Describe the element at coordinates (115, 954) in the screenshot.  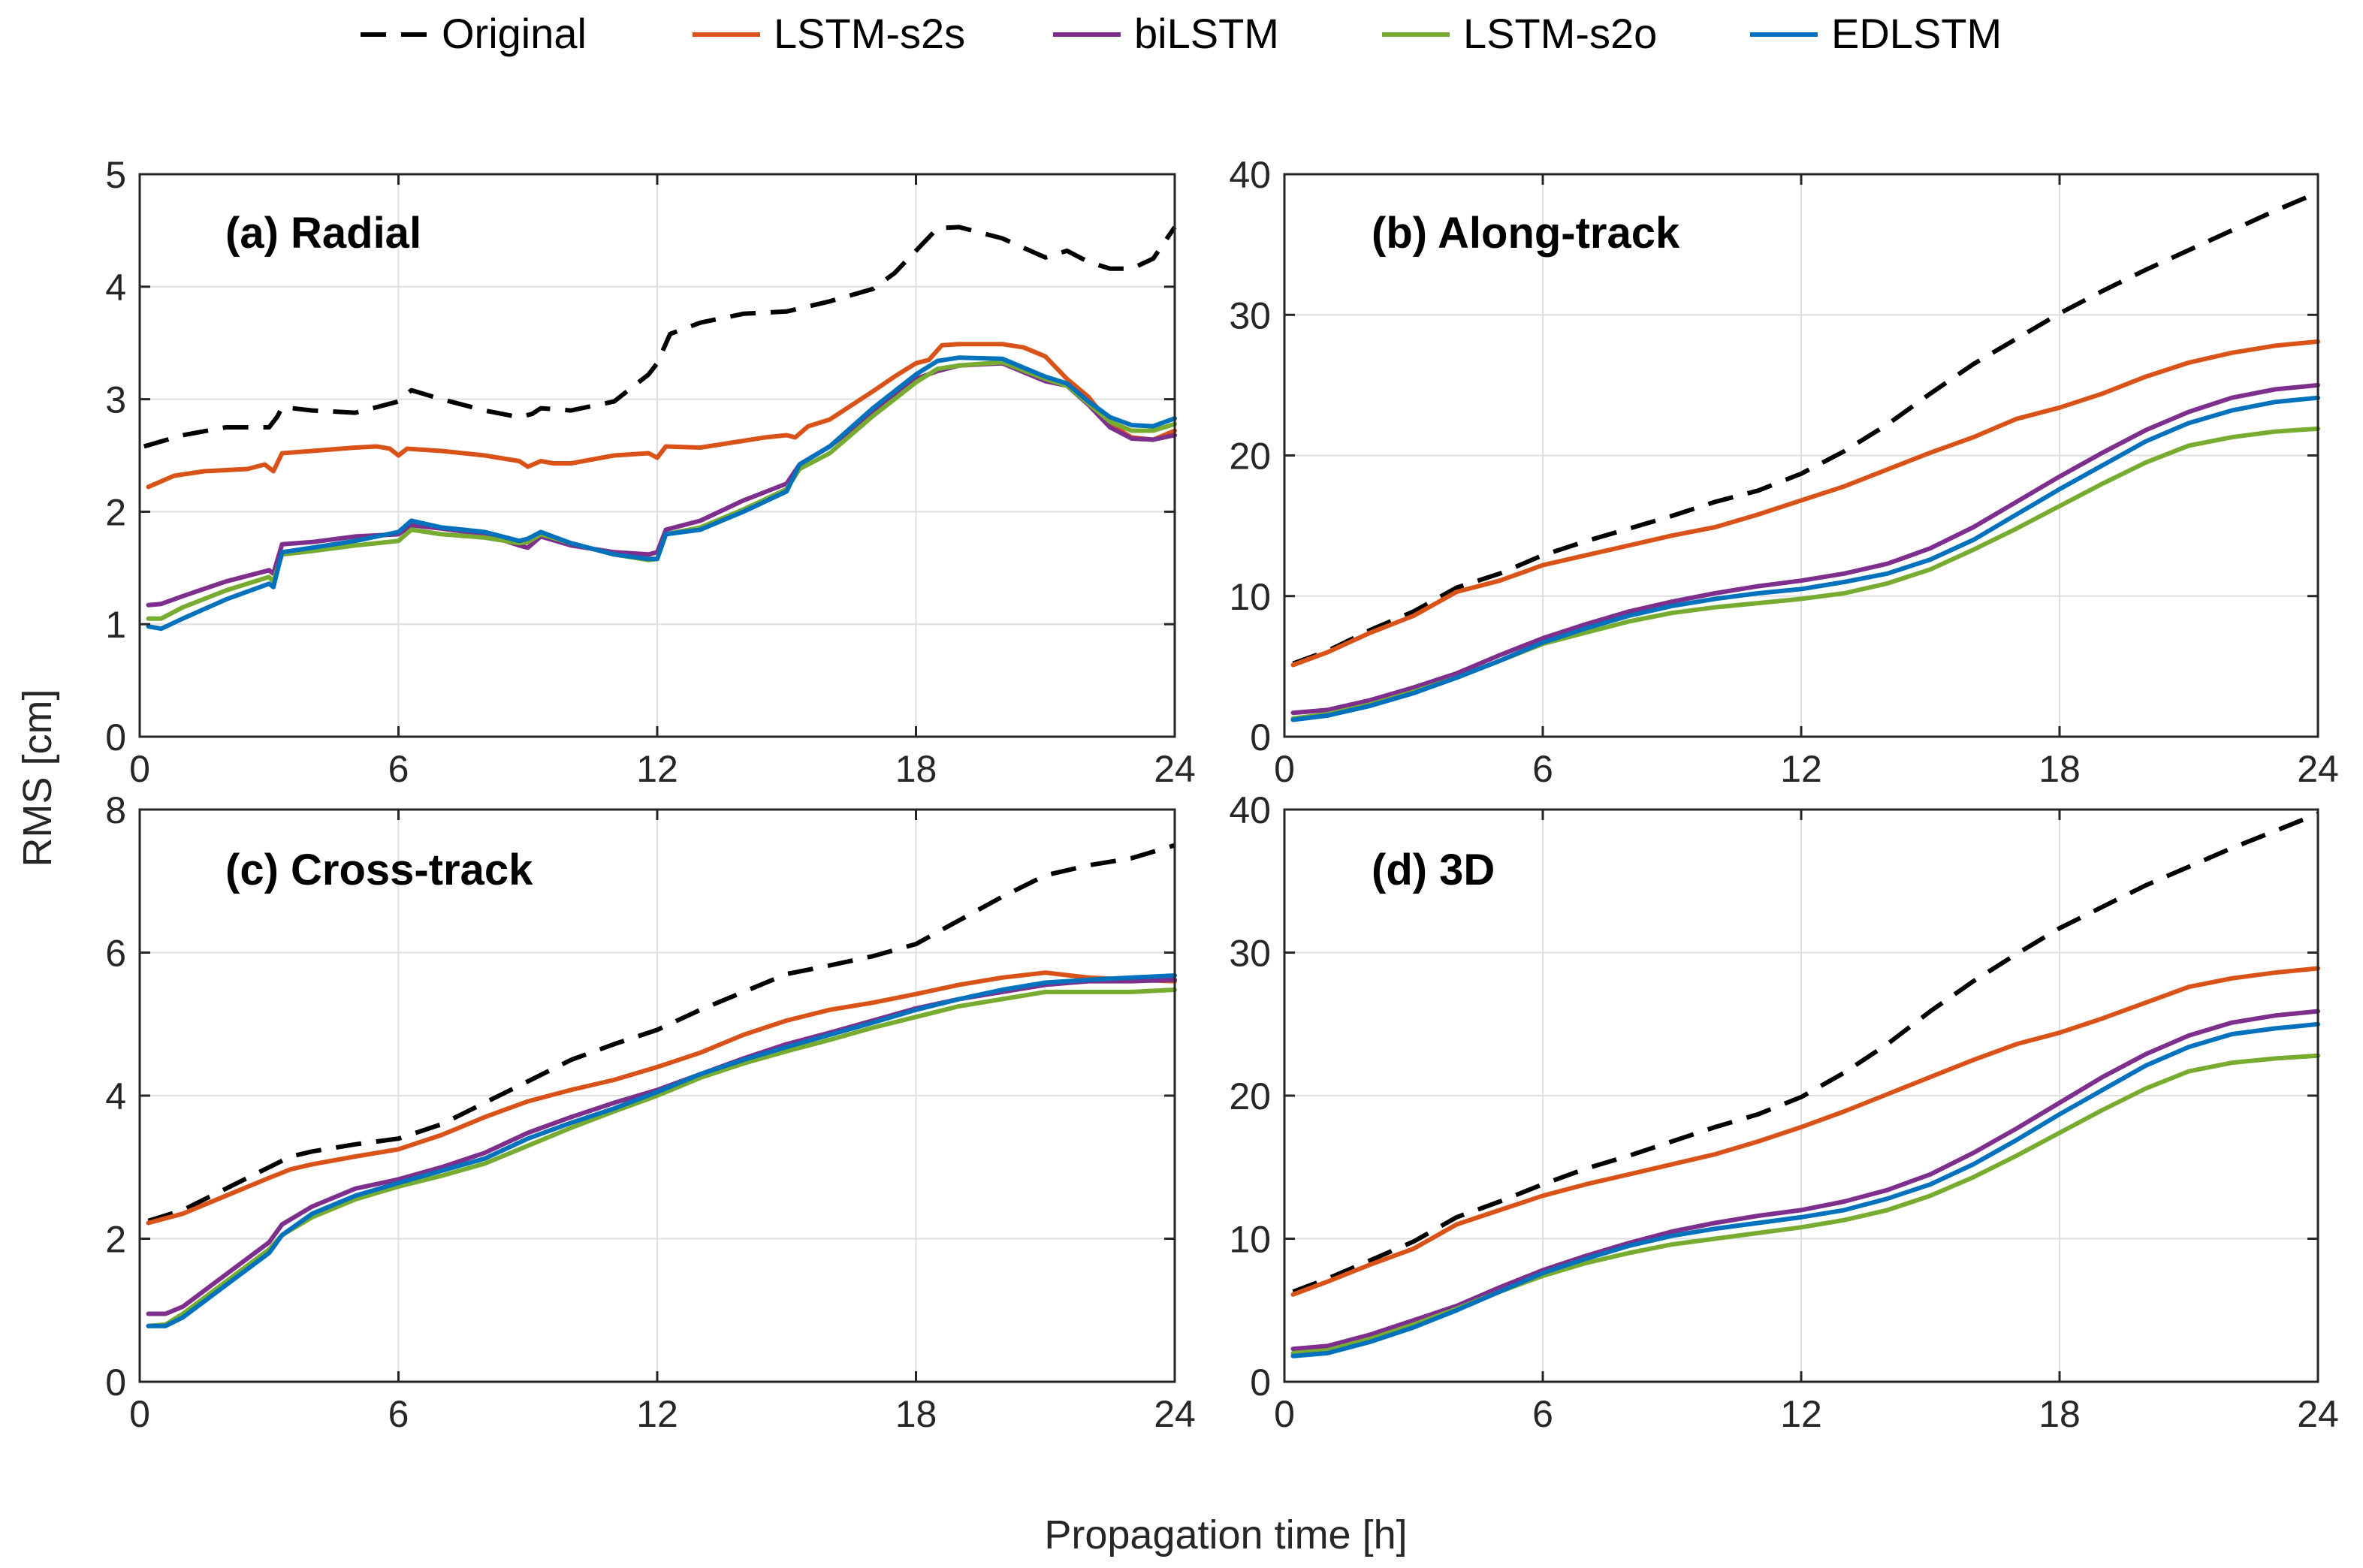
I see `y-tick-label: 6` at that location.